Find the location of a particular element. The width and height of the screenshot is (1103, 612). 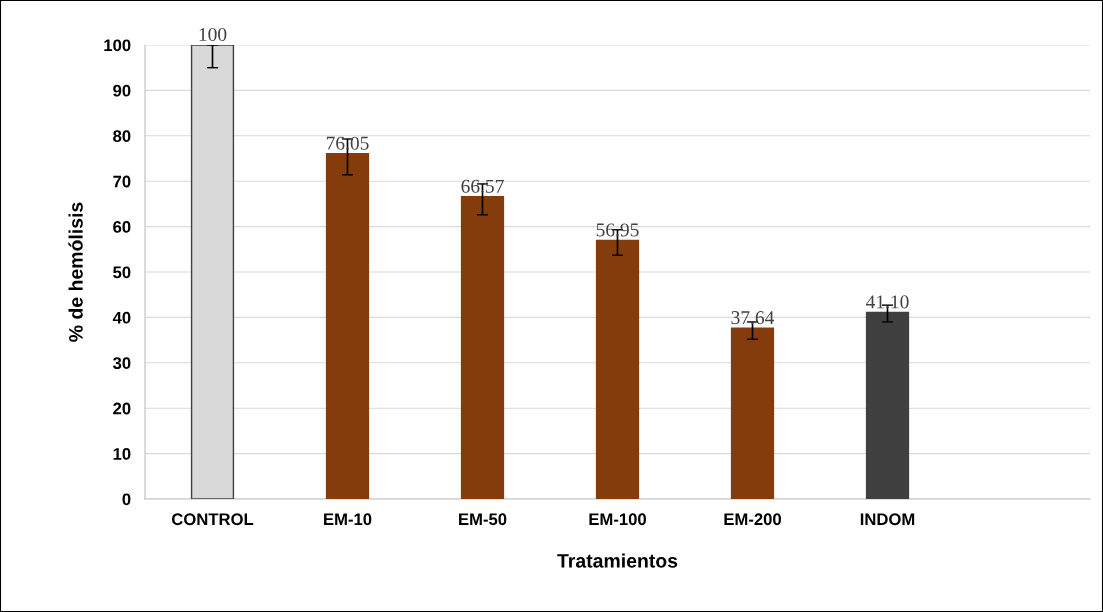

y-tick-label: 30 is located at coordinates (121, 363).